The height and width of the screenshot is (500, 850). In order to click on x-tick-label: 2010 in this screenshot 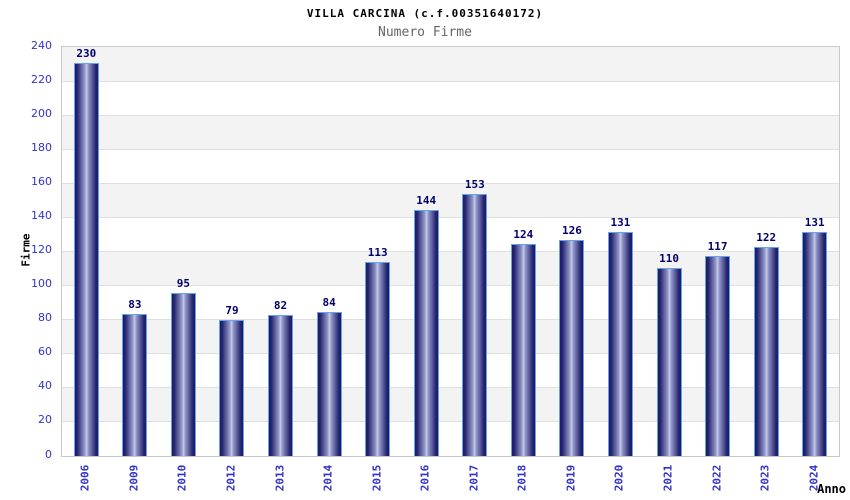, I will do `click(182, 478)`.